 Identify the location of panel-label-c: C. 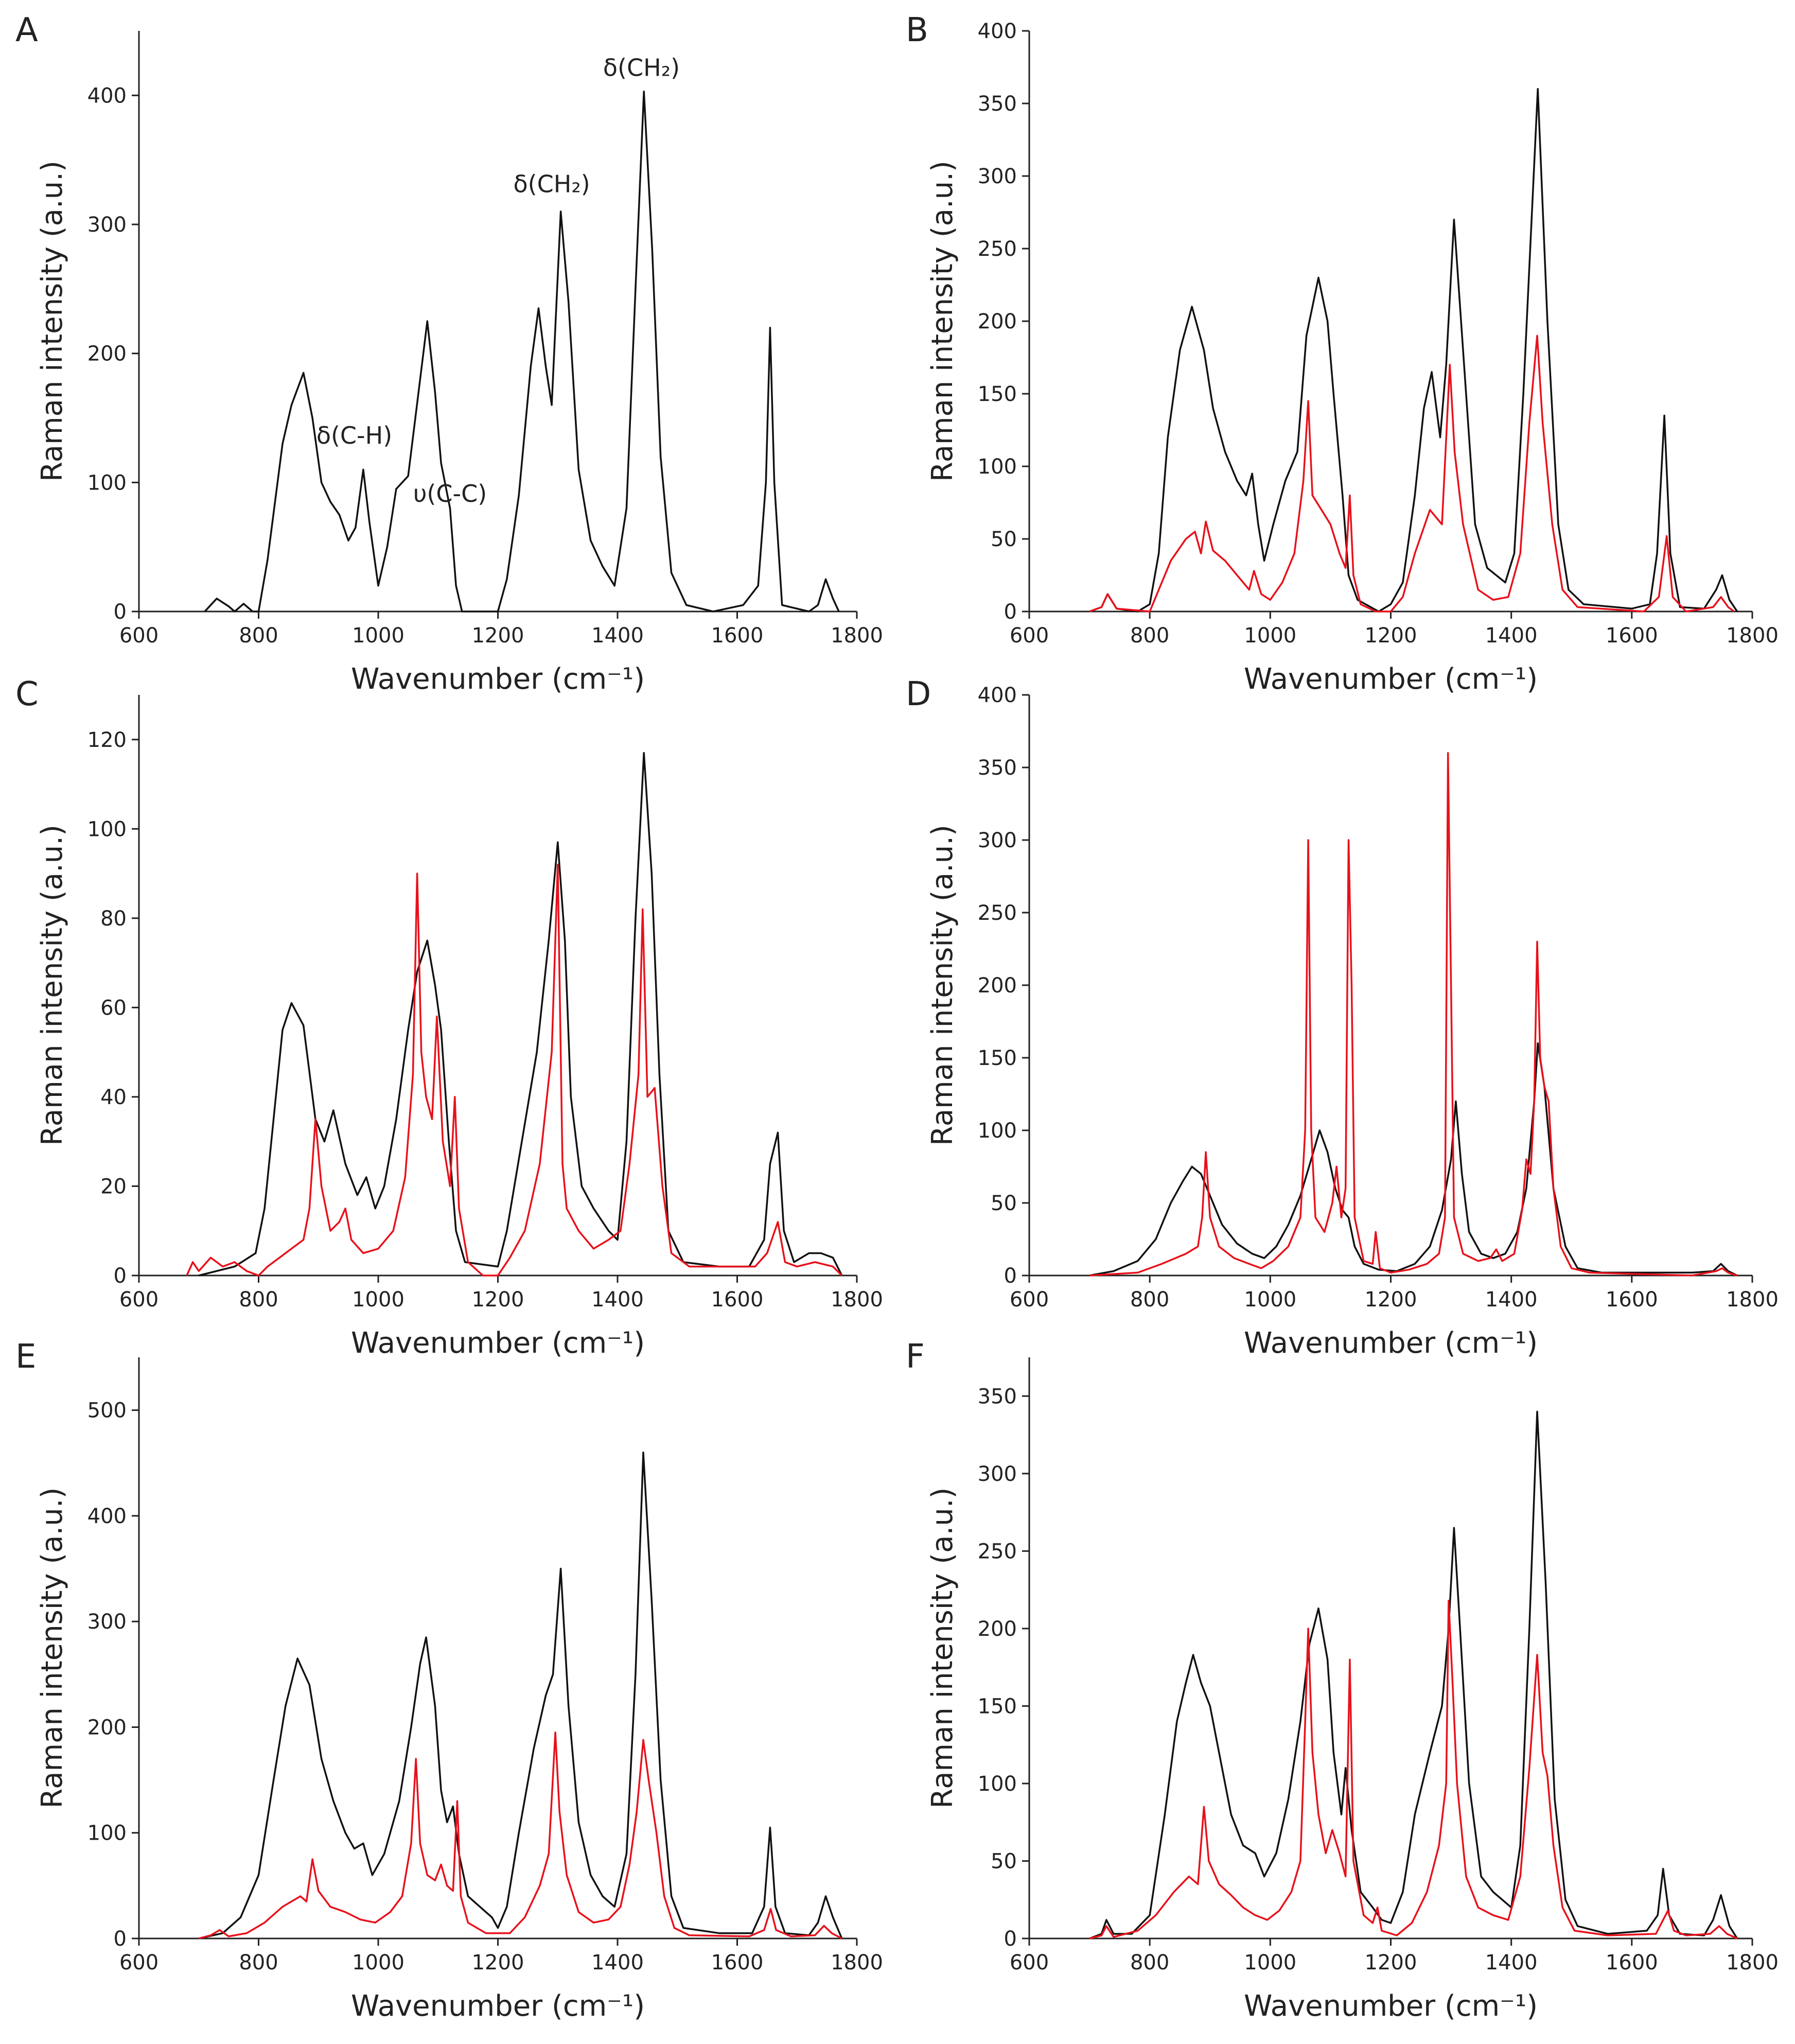
(27, 694).